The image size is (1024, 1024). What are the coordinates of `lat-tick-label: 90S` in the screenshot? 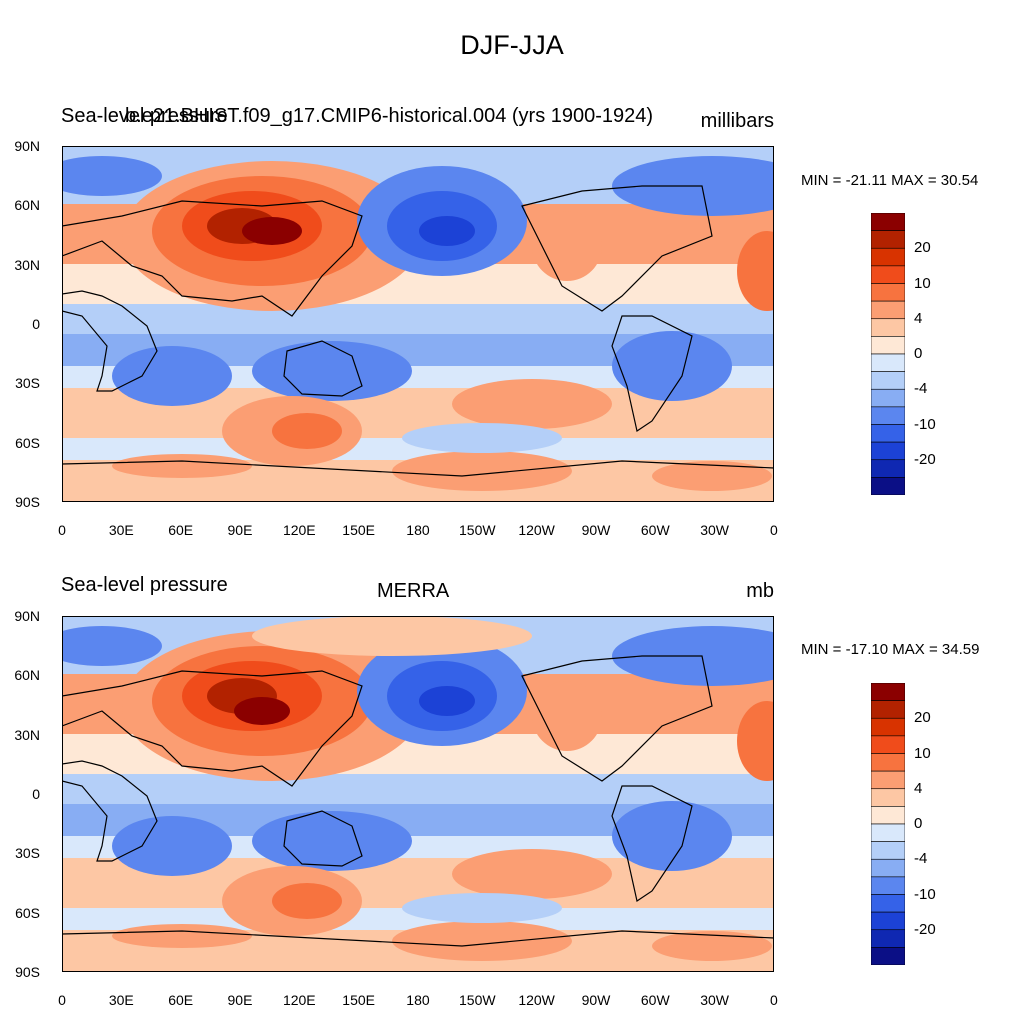 It's located at (27, 501).